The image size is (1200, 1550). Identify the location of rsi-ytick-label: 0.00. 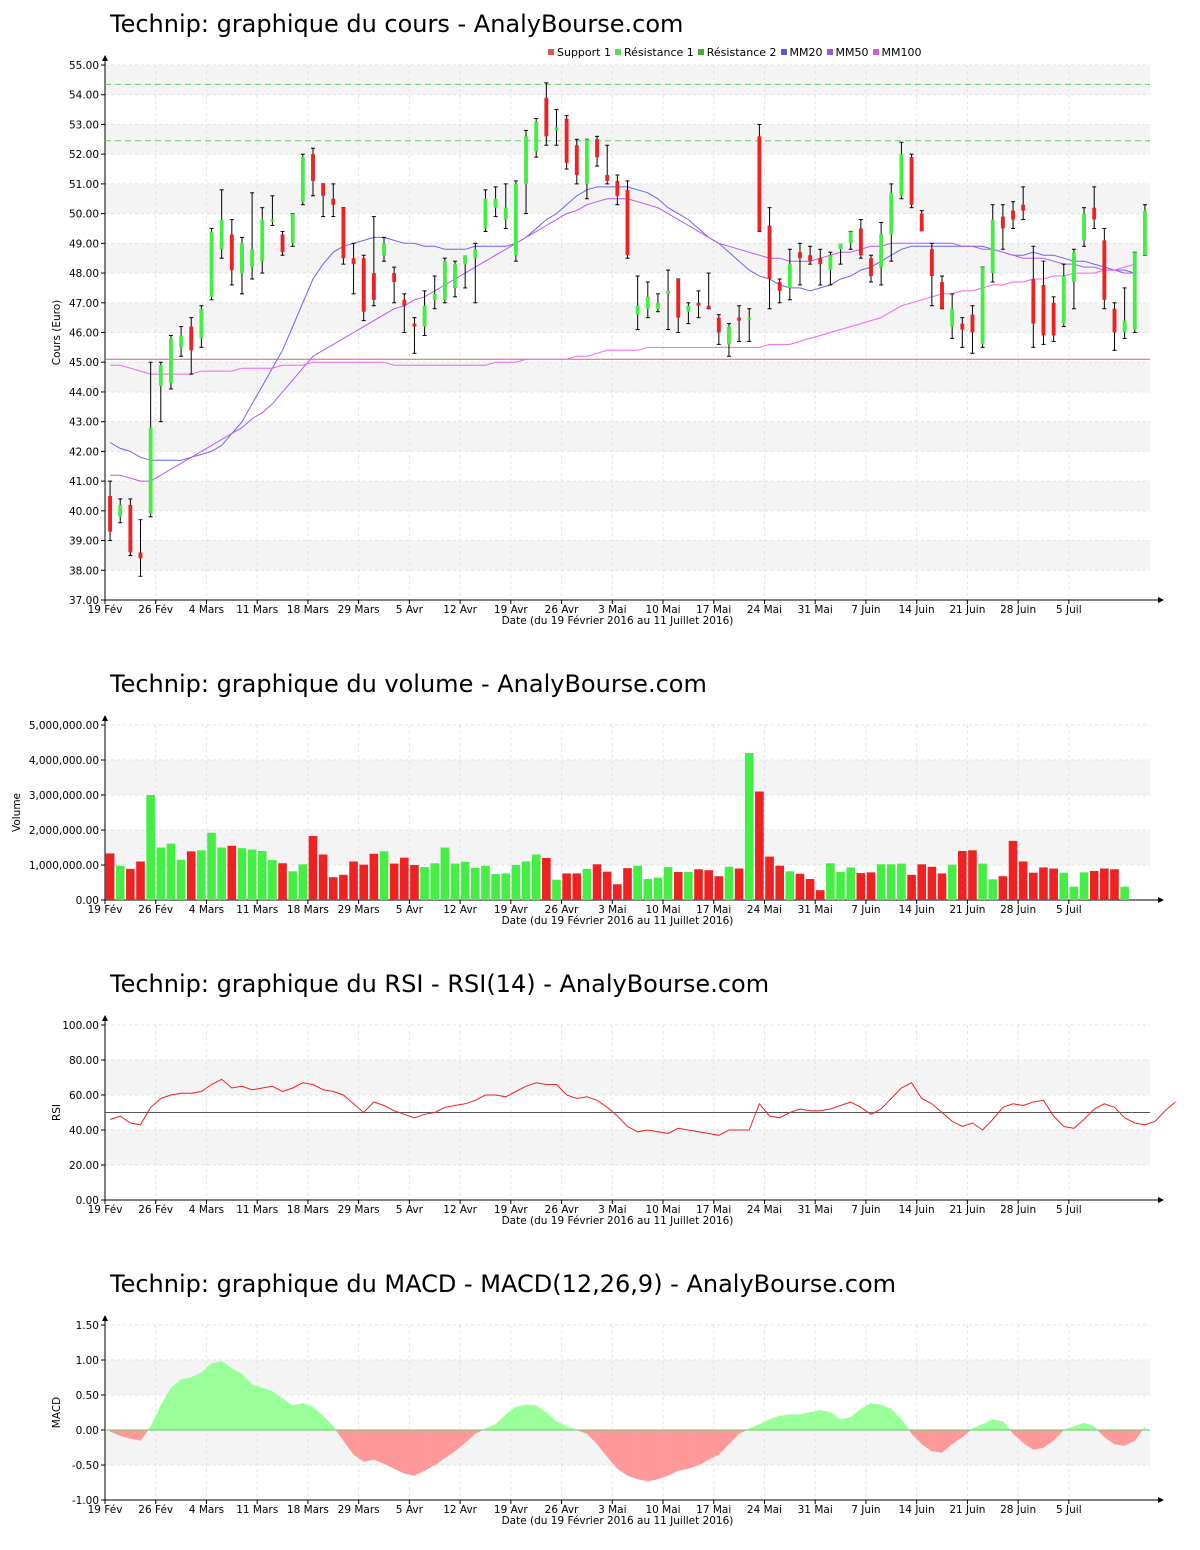
(87, 1201).